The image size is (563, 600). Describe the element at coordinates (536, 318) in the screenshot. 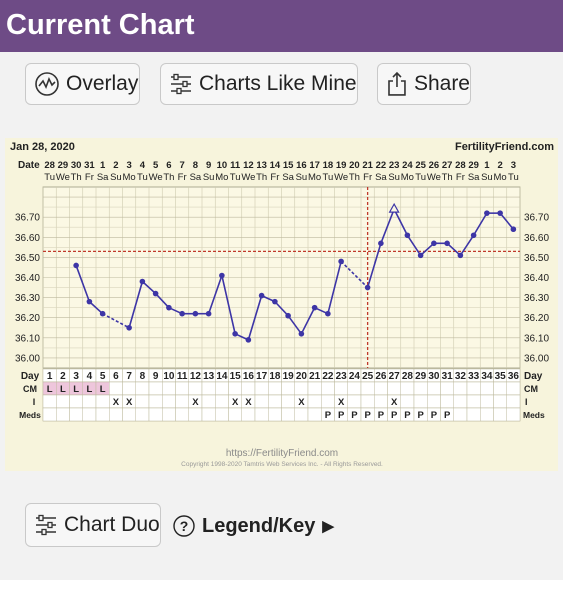

I see `y-tick-label-right: 36.20` at that location.